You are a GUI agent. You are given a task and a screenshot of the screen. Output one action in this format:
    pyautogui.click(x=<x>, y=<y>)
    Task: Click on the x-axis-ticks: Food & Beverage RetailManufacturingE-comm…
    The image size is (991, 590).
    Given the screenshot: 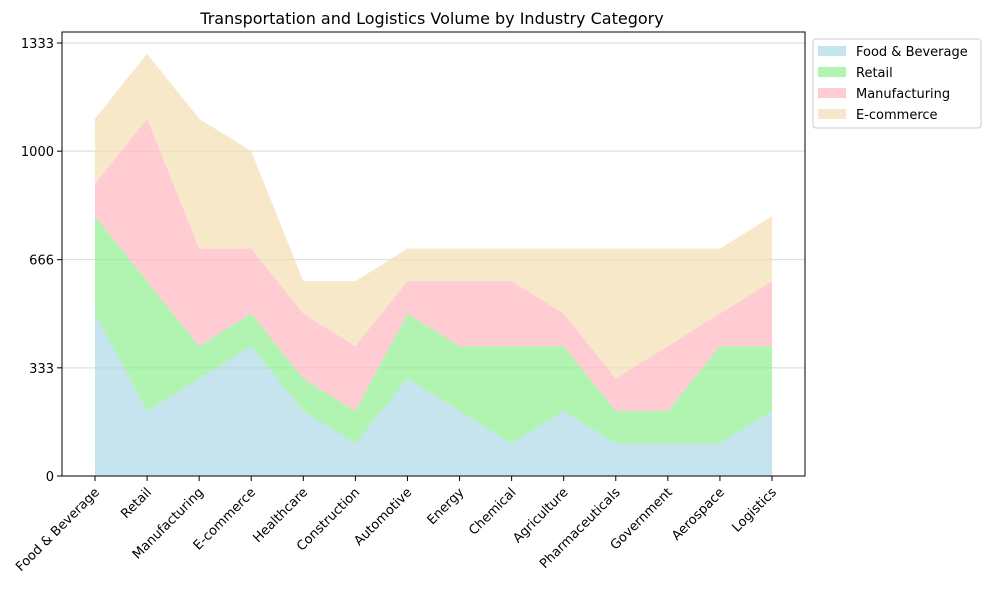 What is the action you would take?
    pyautogui.click(x=396, y=525)
    